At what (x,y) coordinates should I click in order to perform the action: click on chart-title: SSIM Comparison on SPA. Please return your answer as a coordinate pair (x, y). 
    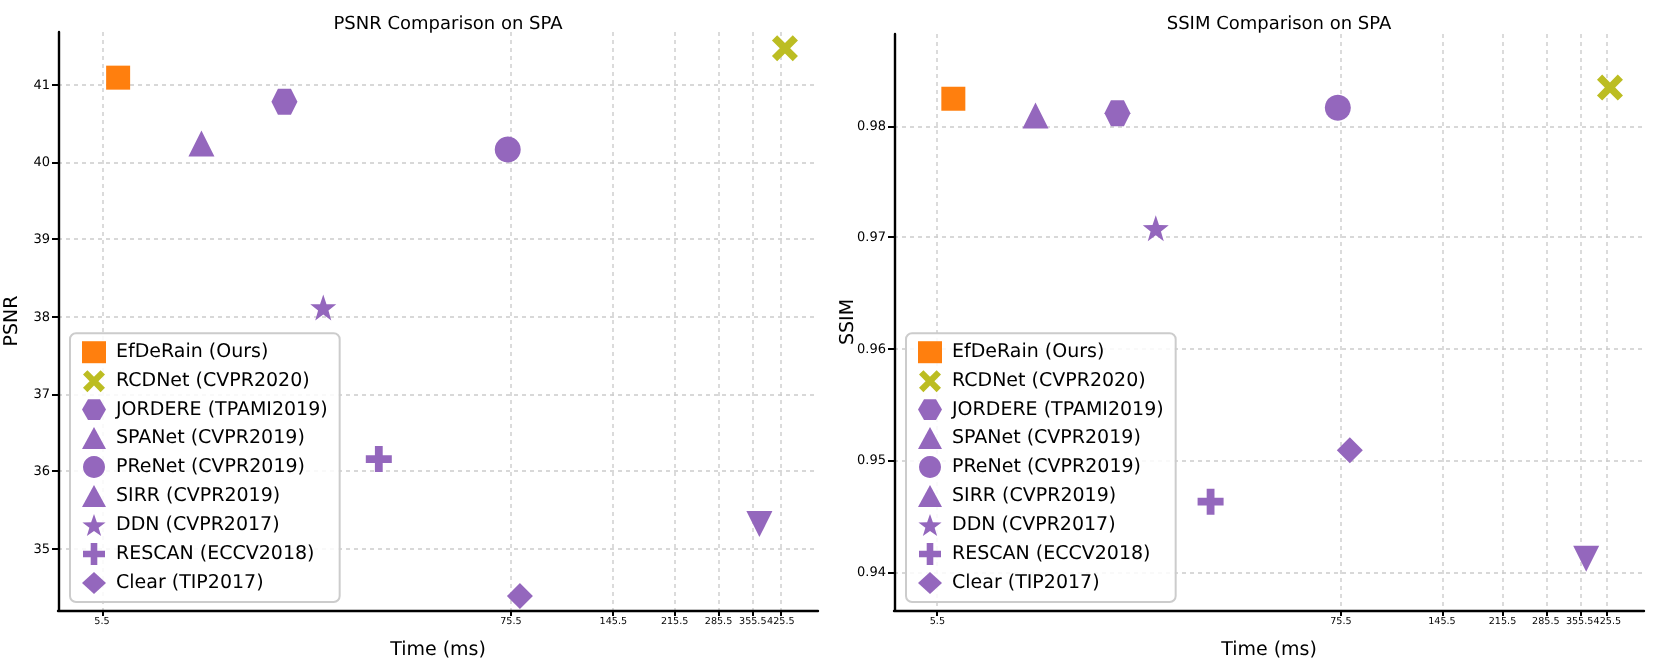
    Looking at the image, I should click on (1279, 25).